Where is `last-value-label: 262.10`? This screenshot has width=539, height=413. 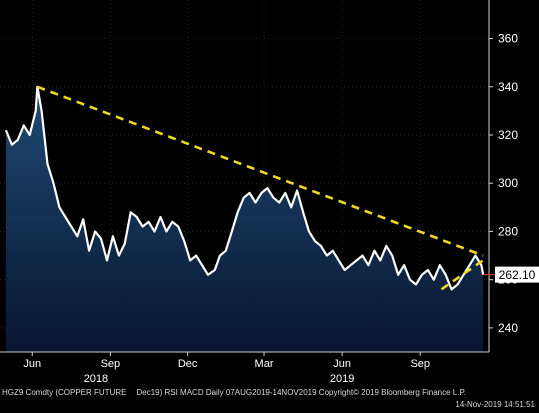
last-value-label: 262.10 is located at coordinates (517, 275).